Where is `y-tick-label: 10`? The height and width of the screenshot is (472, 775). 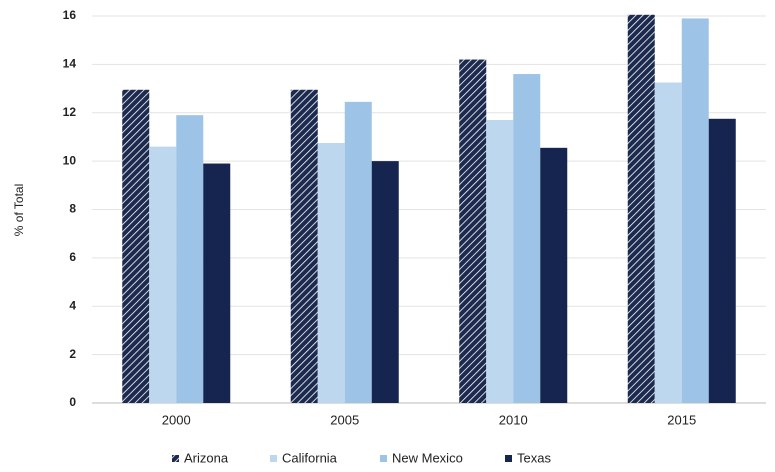
y-tick-label: 10 is located at coordinates (70, 160).